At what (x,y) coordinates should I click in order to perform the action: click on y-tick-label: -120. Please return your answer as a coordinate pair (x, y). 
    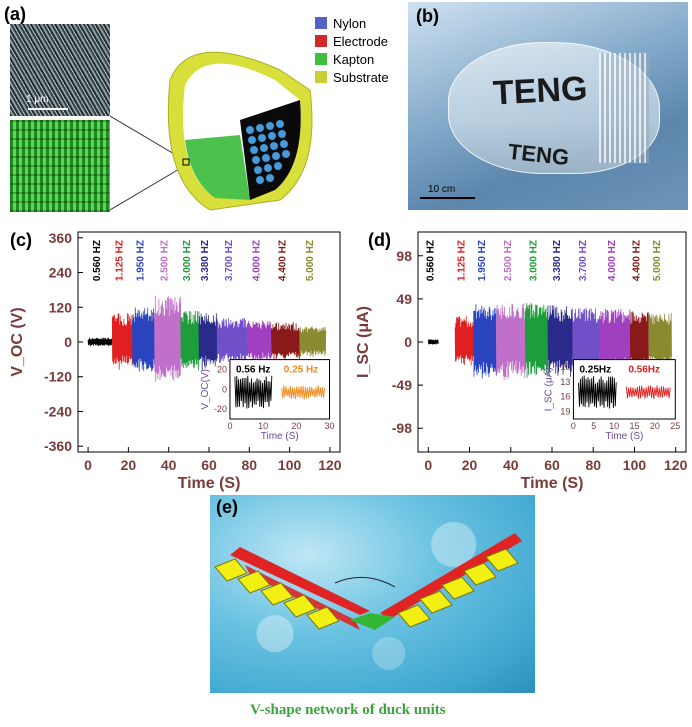
    Looking at the image, I should click on (58, 377).